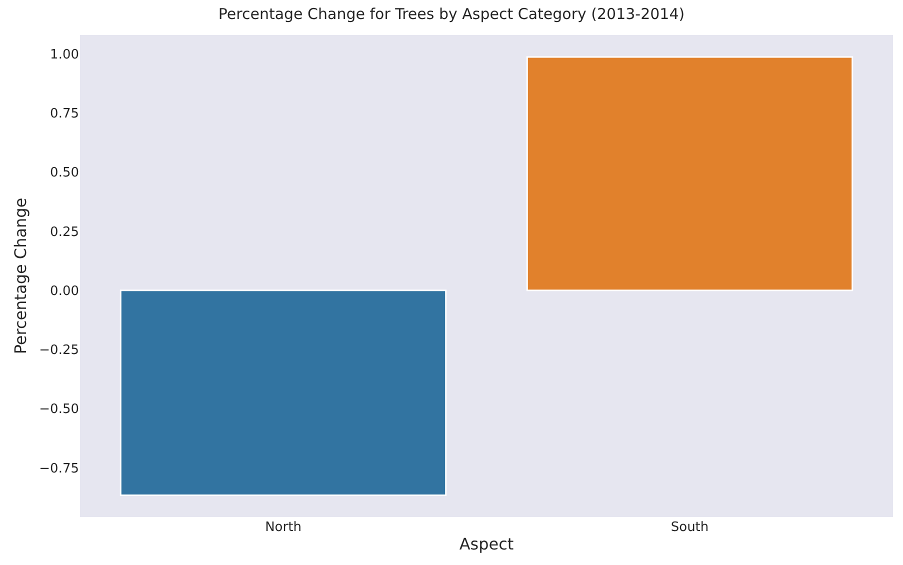  Describe the element at coordinates (64, 232) in the screenshot. I see `y-tick-label: 0.25` at that location.